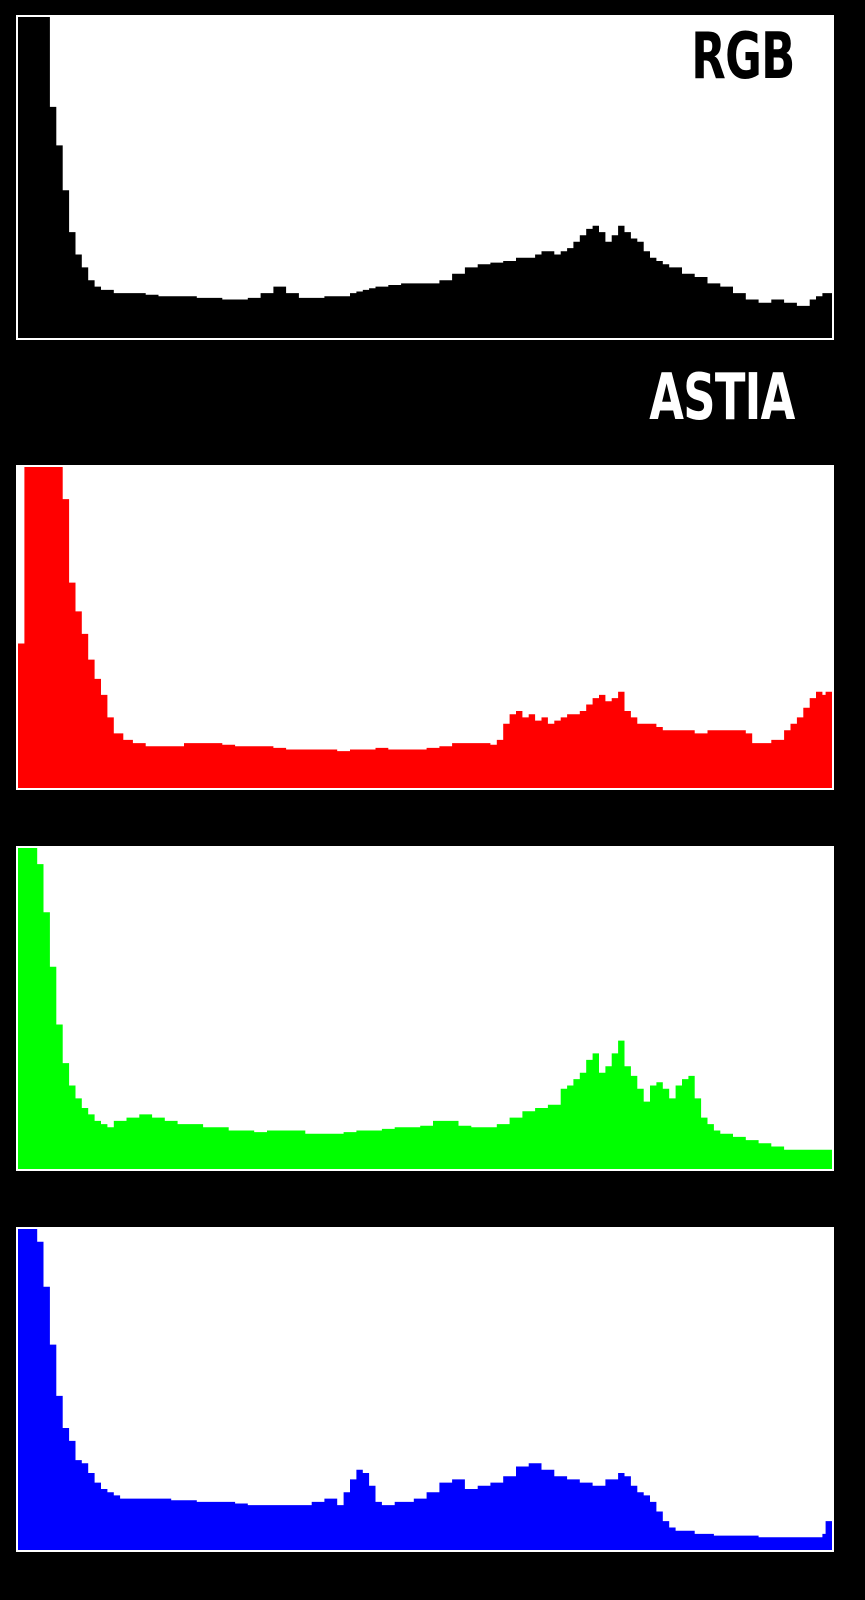  Describe the element at coordinates (722, 398) in the screenshot. I see `astia-label: ASTIA` at that location.